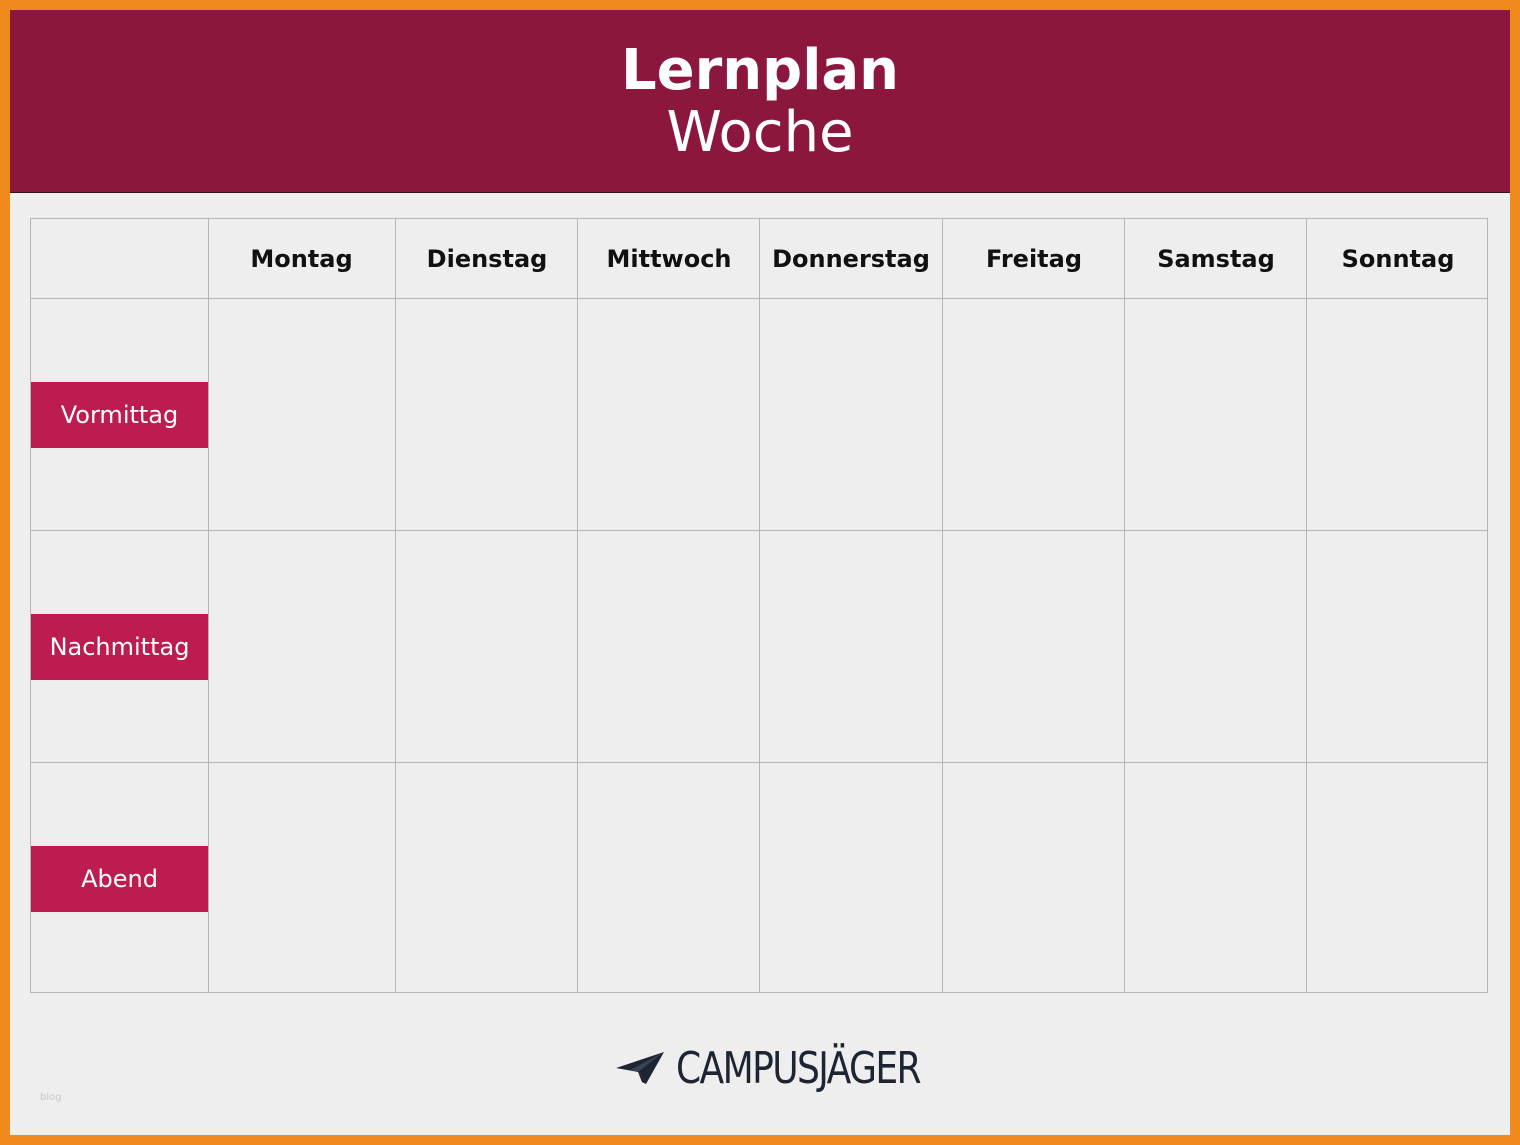 This screenshot has height=1145, width=1520. What do you see at coordinates (1033, 414) in the screenshot?
I see `schedule-cell-vormittag-freitag` at bounding box center [1033, 414].